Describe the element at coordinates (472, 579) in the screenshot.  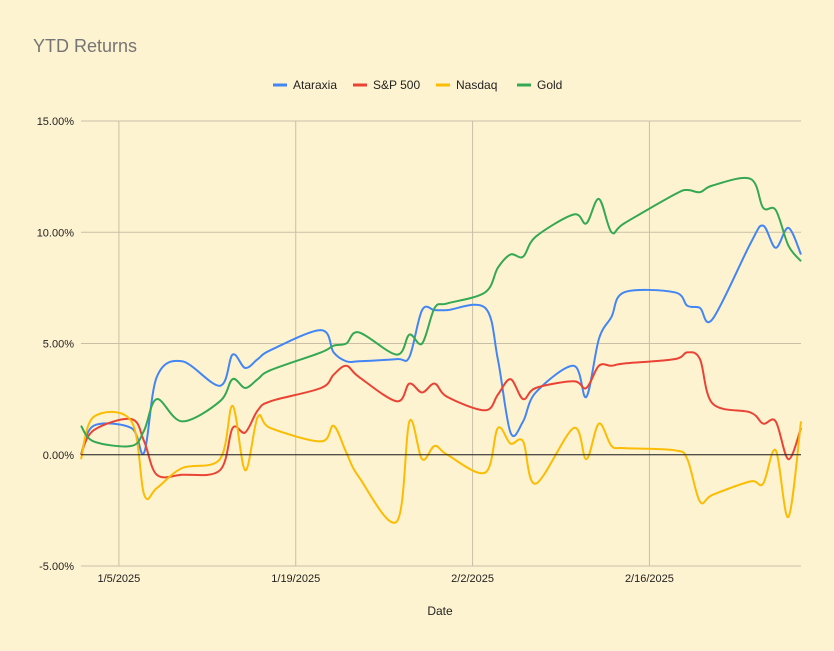
I see `x-tick-label: 2/2/2025` at that location.